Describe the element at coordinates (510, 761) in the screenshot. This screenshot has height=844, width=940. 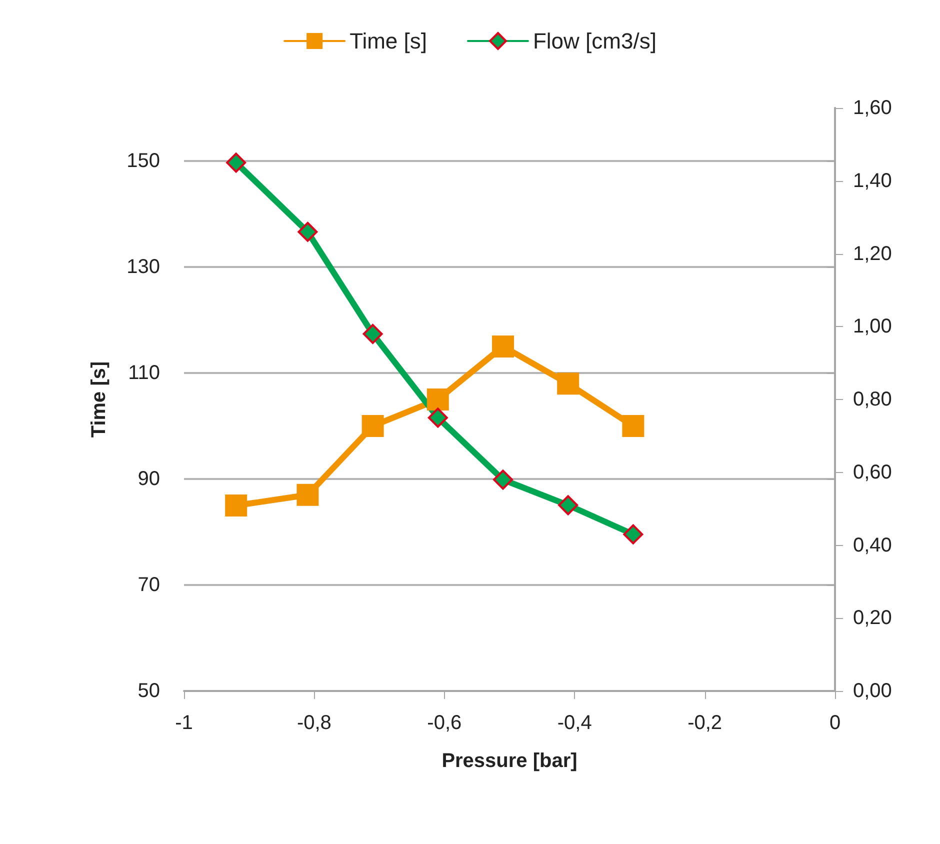
I see `x-axis-title: Pressure [bar]` at that location.